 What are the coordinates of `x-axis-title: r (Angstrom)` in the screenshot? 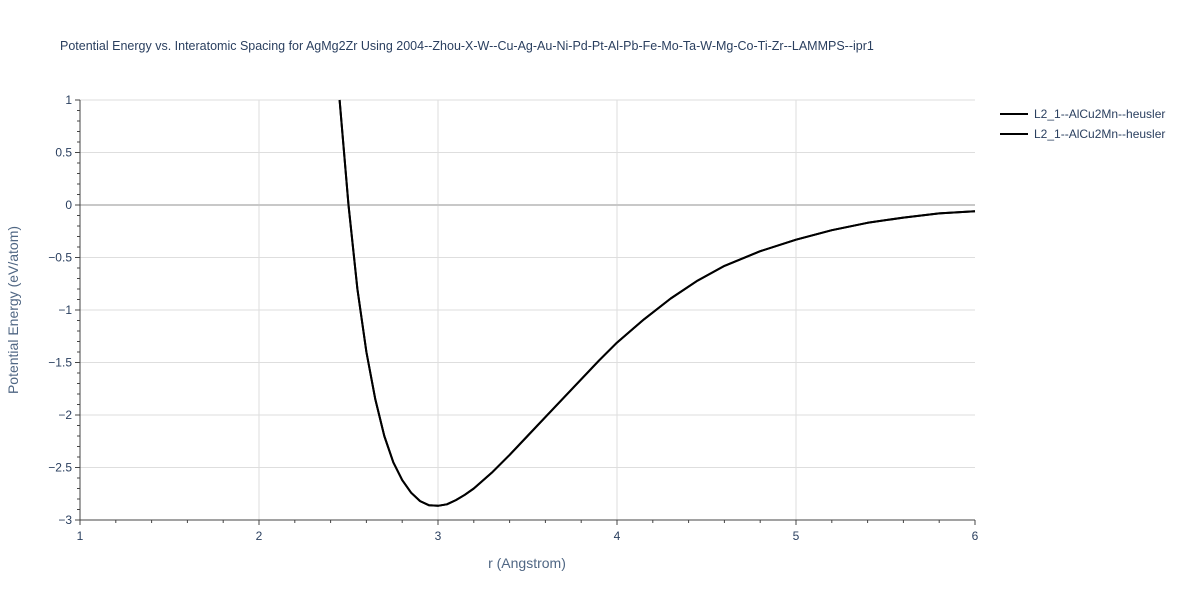 It's located at (527, 563).